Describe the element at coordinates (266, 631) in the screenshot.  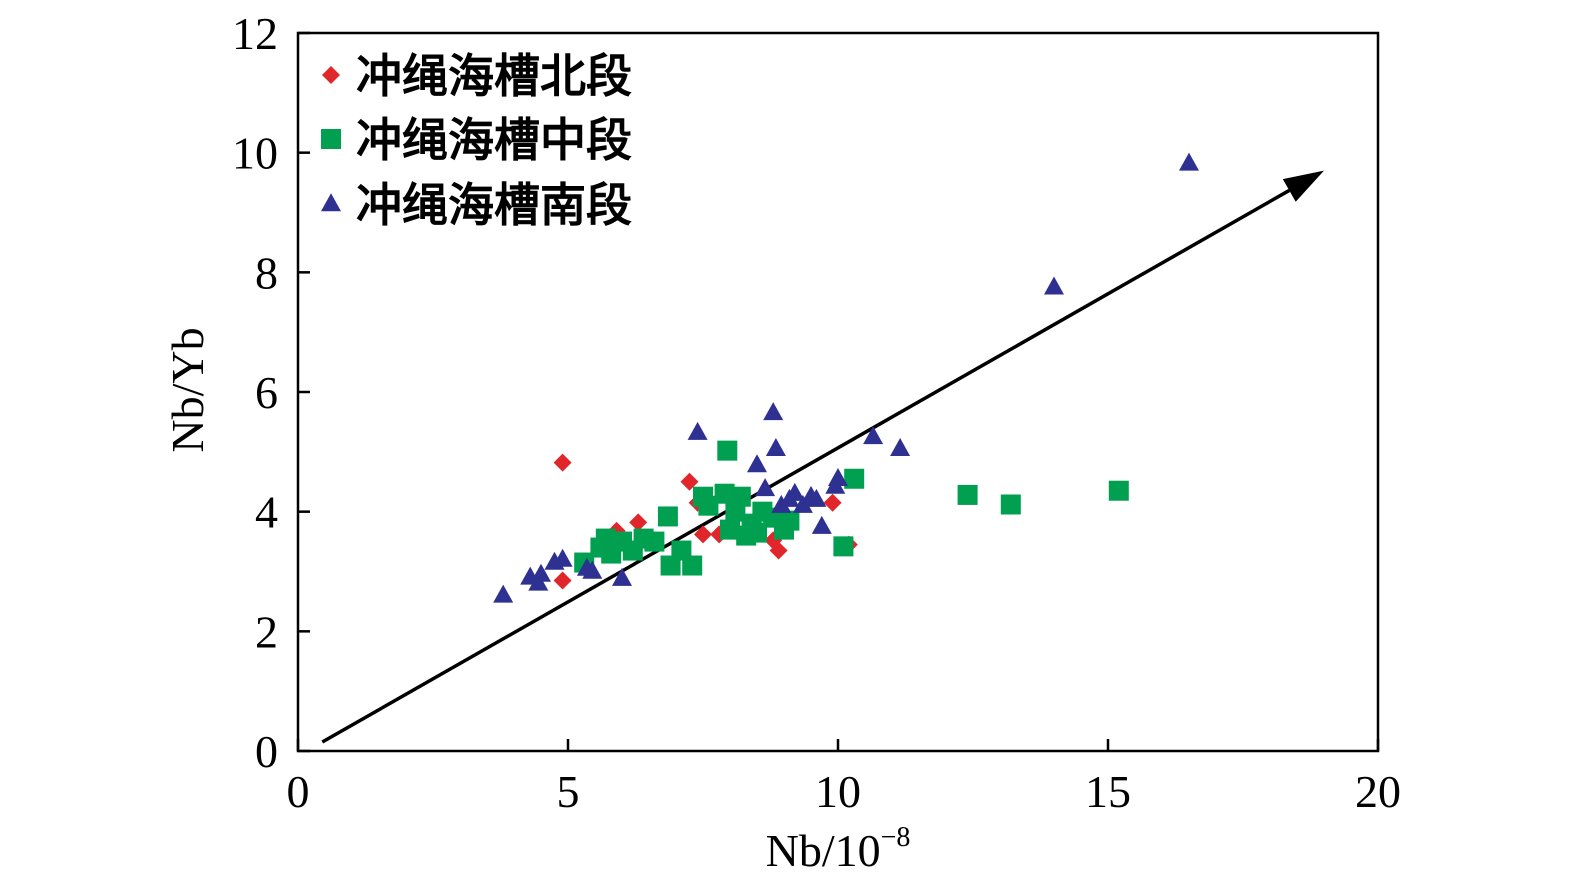
I see `y-tick-label: 2` at that location.